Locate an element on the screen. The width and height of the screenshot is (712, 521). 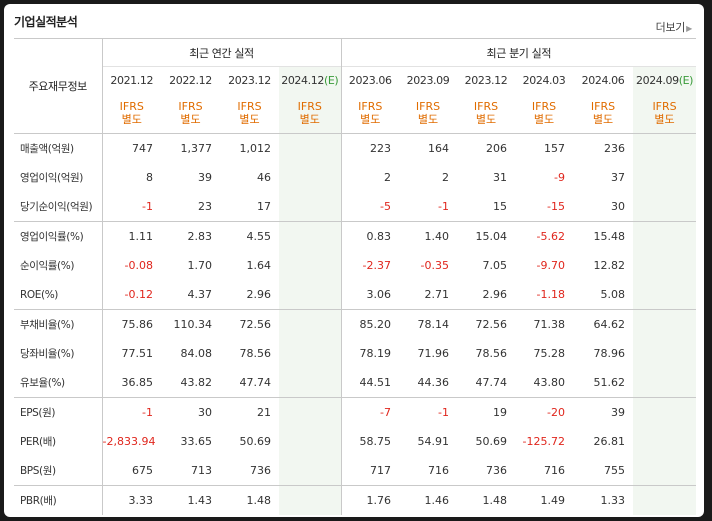
table-cell: 85.20 is located at coordinates (370, 324).